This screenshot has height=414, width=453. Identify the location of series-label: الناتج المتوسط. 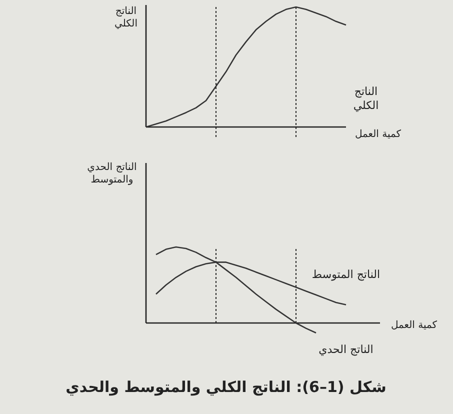
(346, 274).